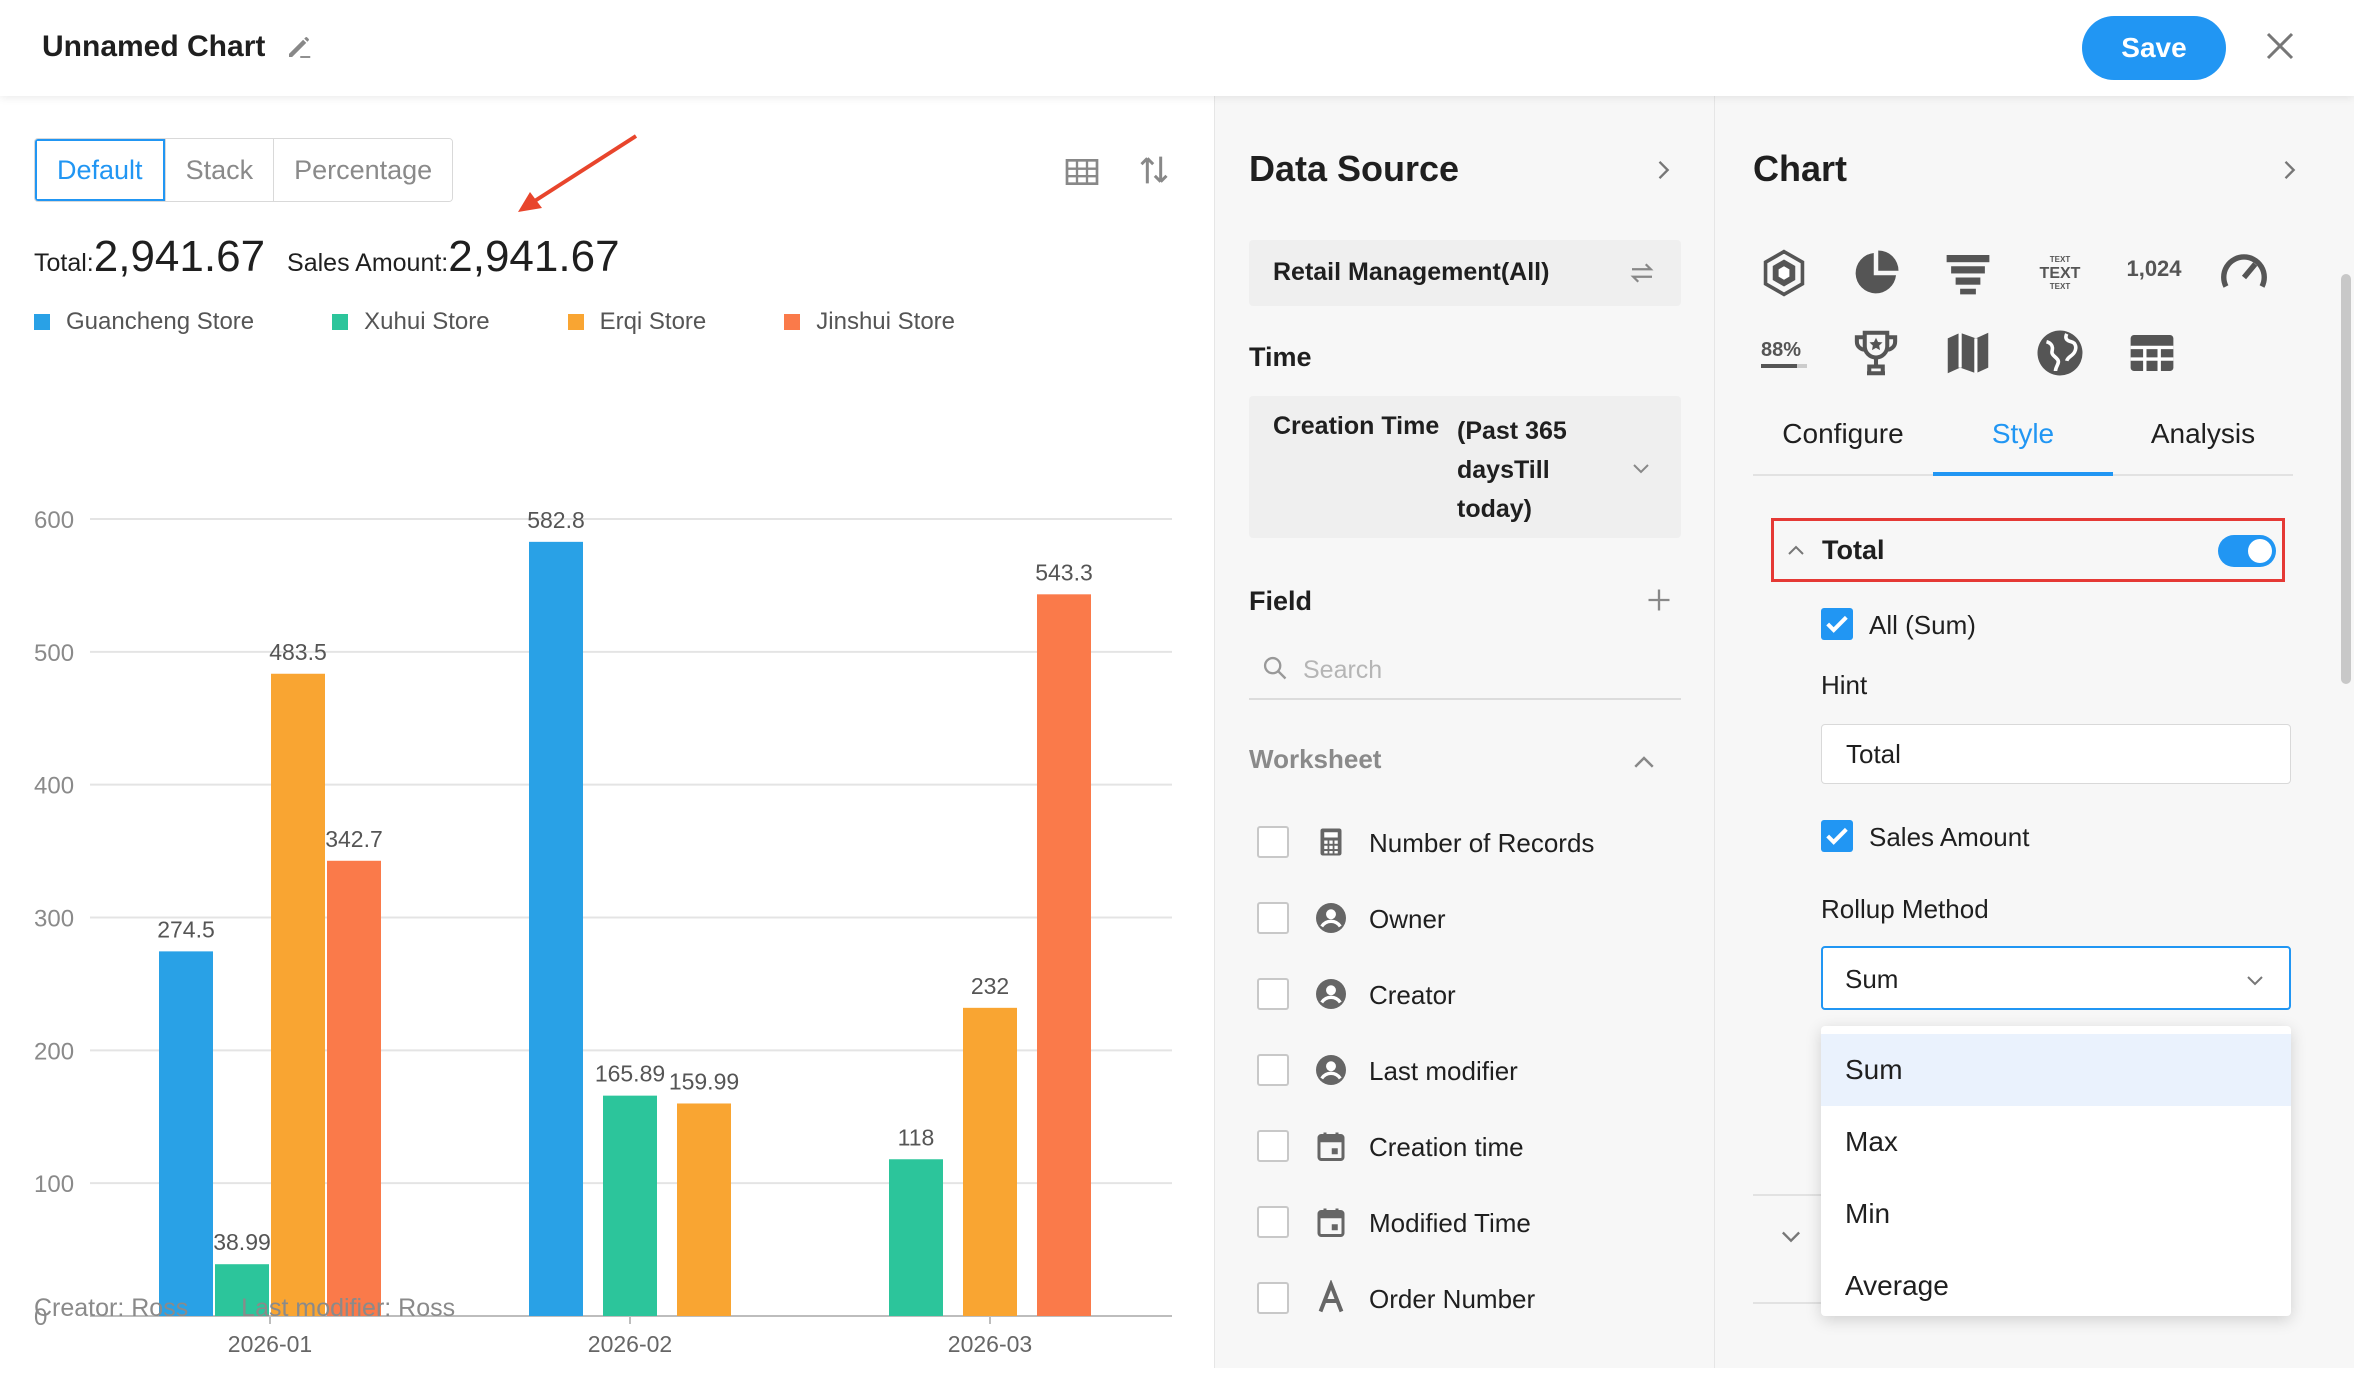  Describe the element at coordinates (1482, 843) in the screenshot. I see `field-name: Number of Records` at that location.